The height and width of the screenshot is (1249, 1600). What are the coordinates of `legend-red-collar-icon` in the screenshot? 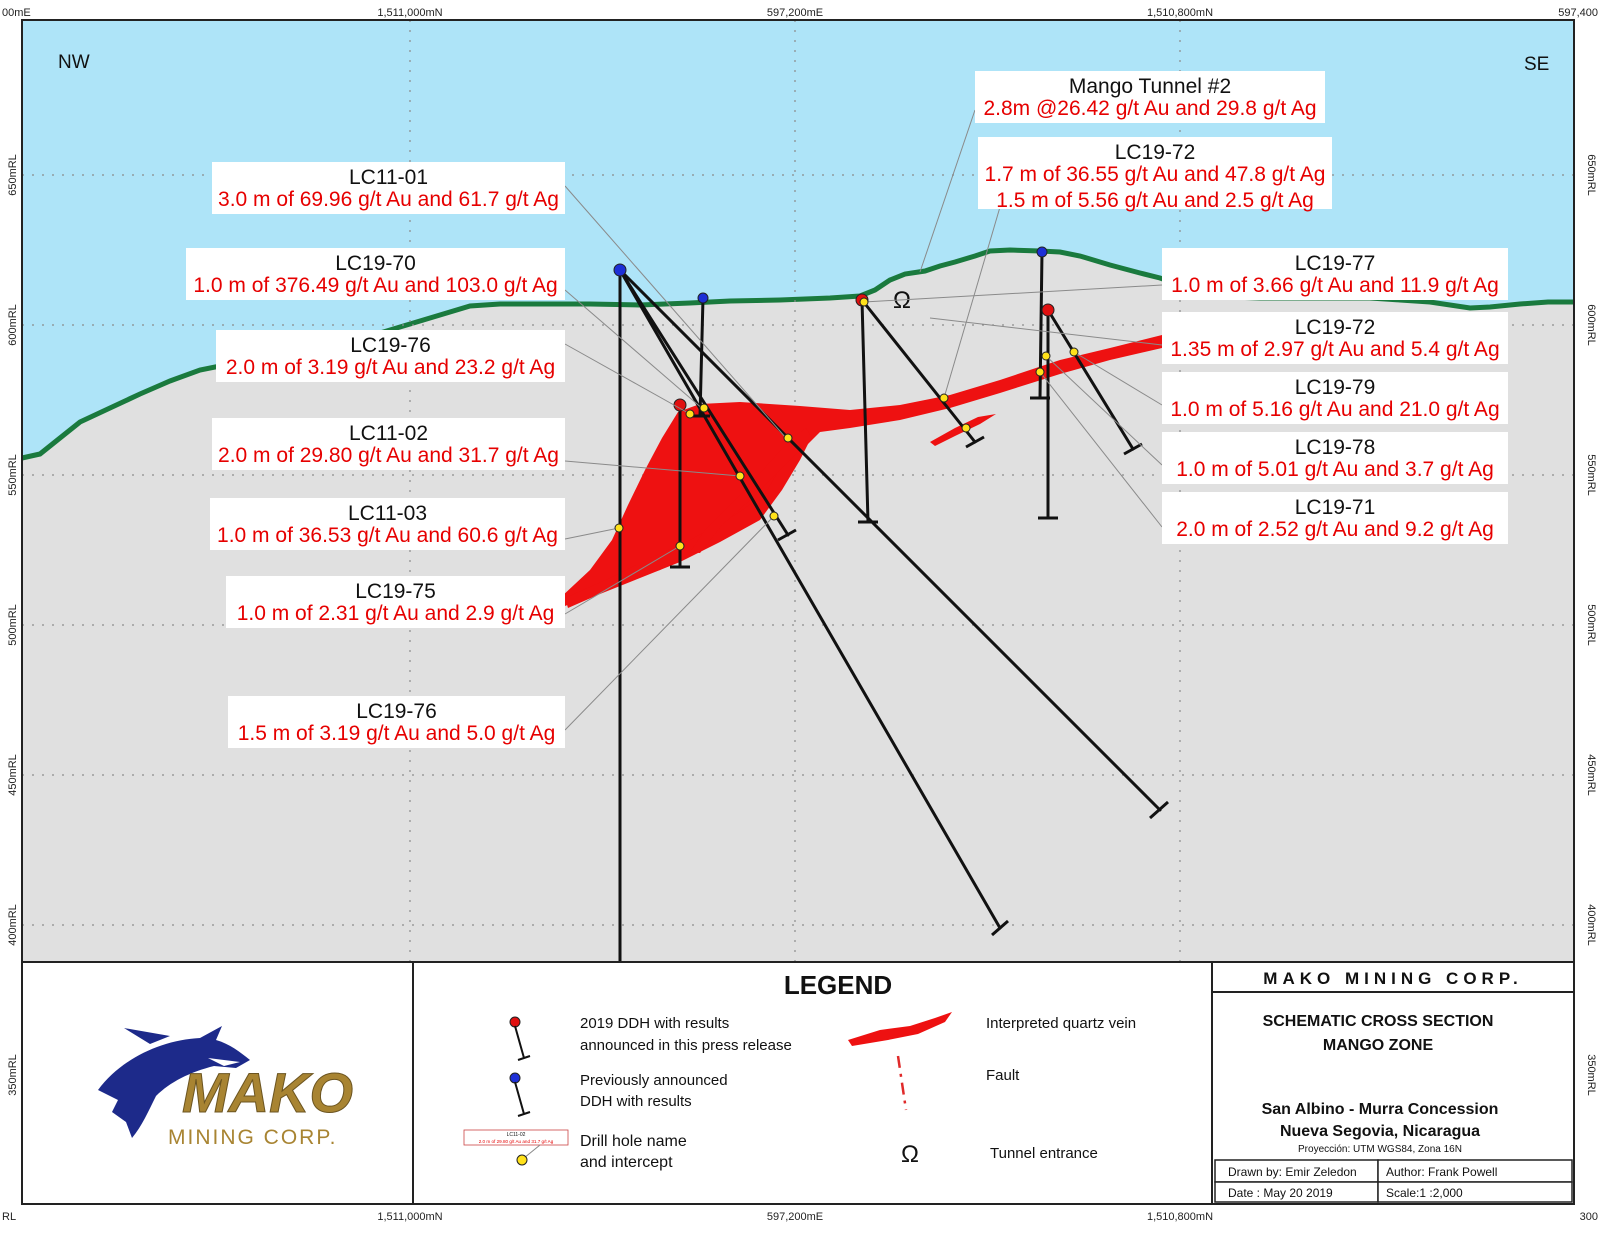 It's located at (515, 1022).